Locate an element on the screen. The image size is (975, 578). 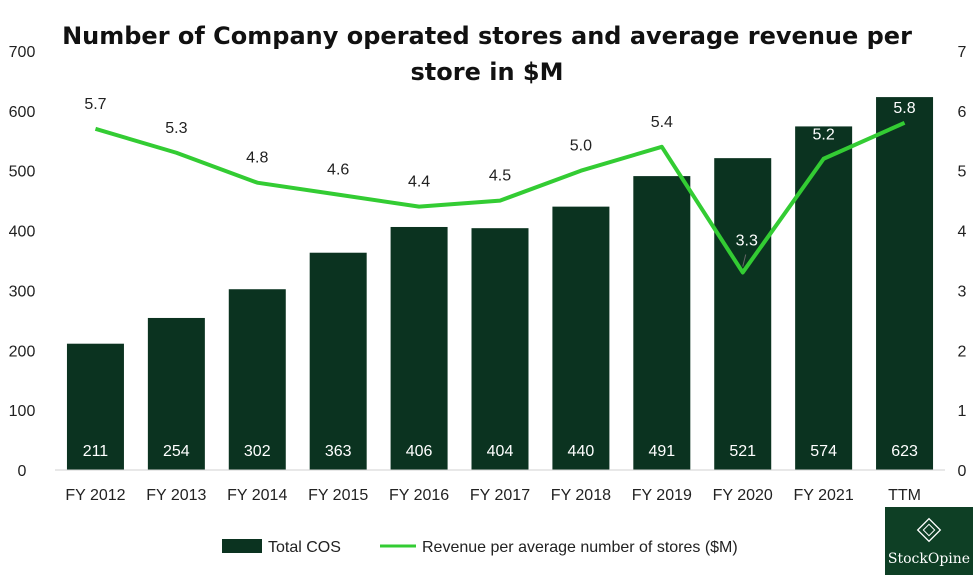
bar-value-label: 254 is located at coordinates (176, 451).